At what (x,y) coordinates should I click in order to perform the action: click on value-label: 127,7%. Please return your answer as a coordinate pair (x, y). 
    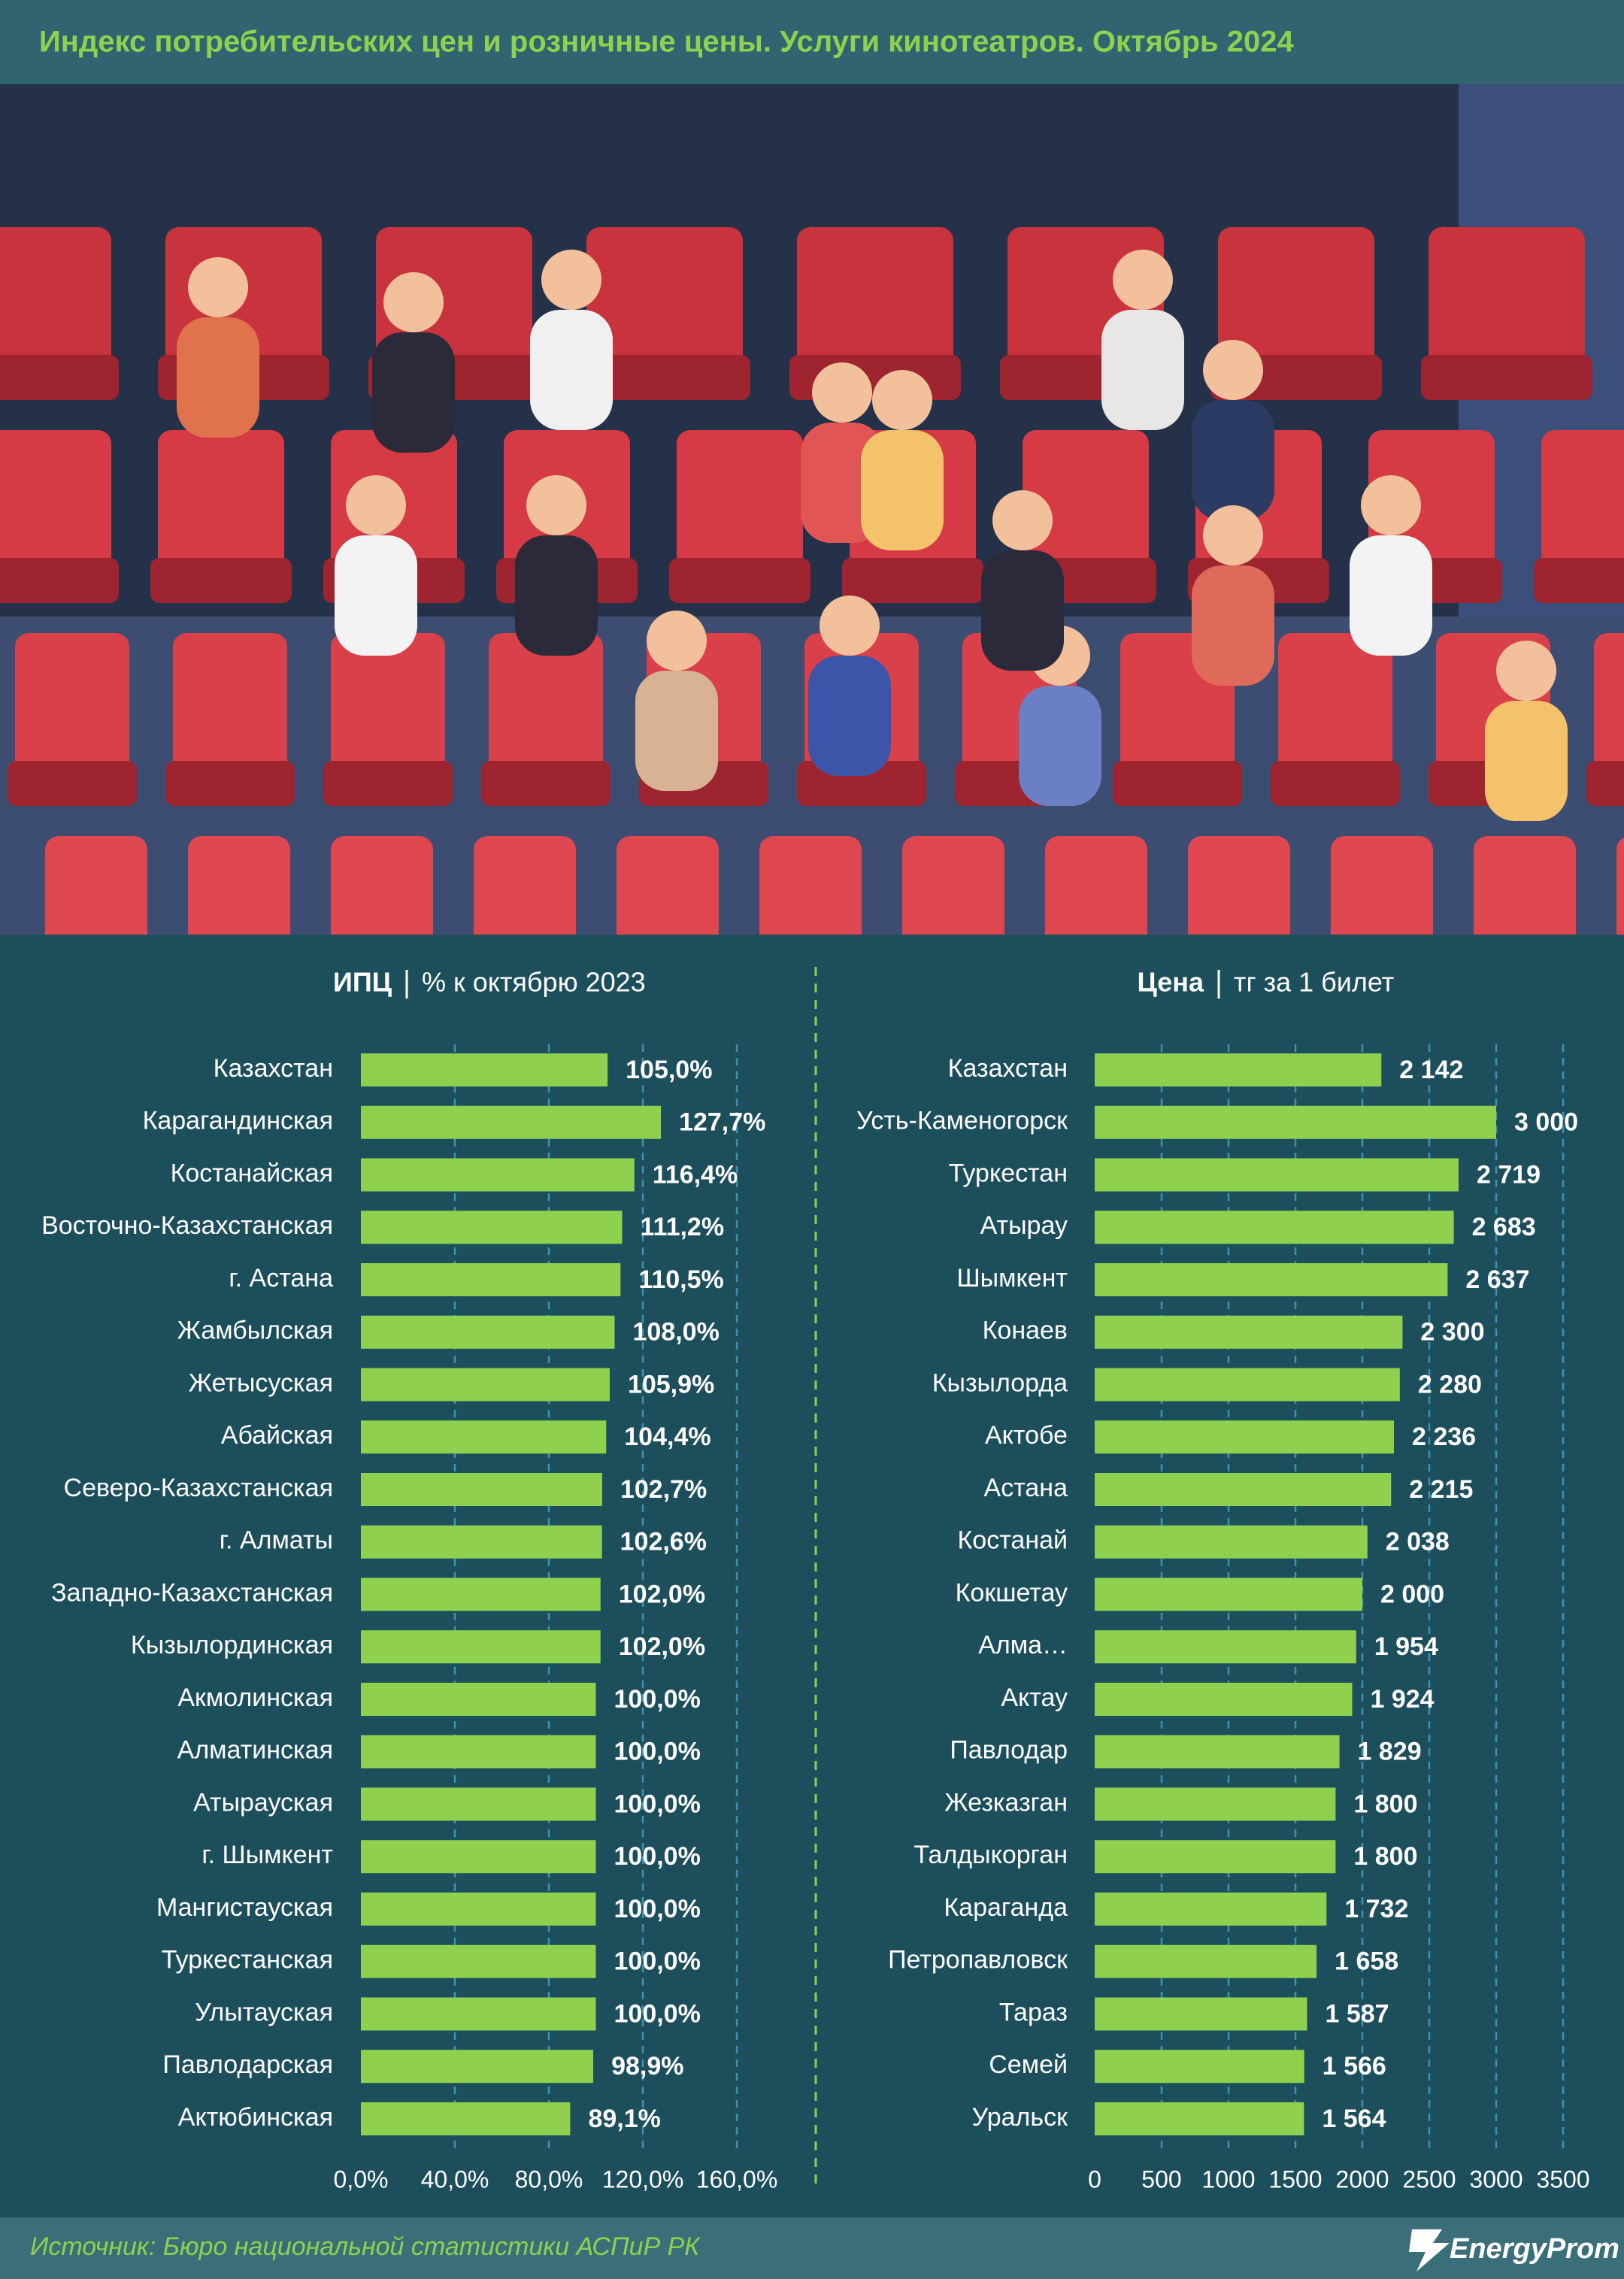
    Looking at the image, I should click on (722, 1122).